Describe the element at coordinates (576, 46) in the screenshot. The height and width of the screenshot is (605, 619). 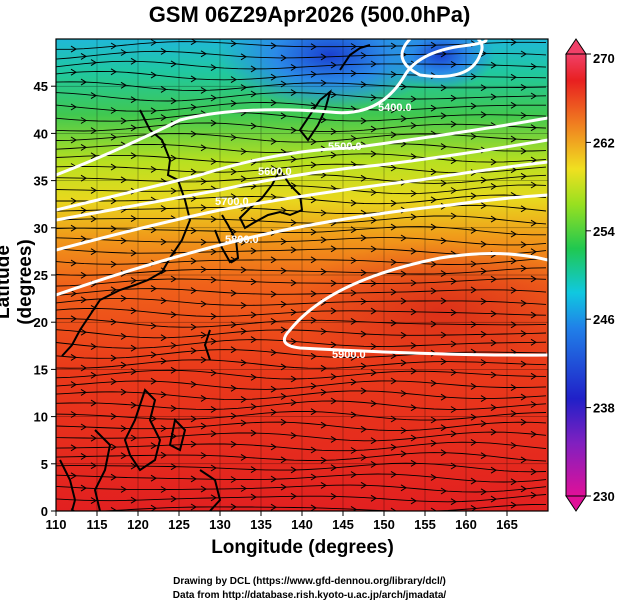
I see `colorbar-top-cap` at that location.